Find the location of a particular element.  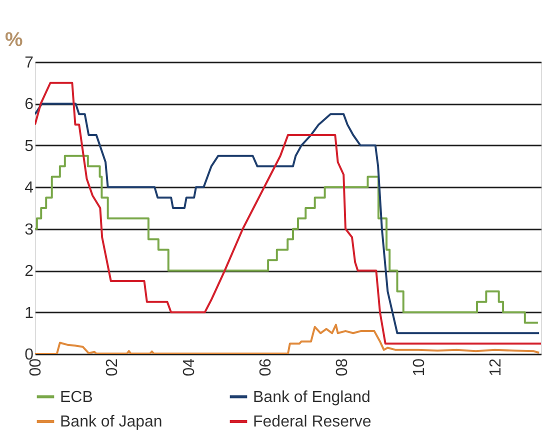

y-tick-label: 2 is located at coordinates (29, 271).